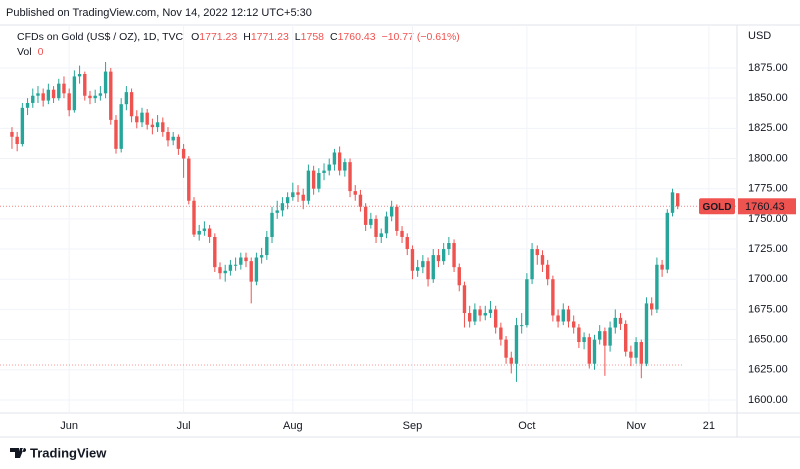 This screenshot has height=469, width=800. Describe the element at coordinates (768, 279) in the screenshot. I see `y-tick-label: 1700.00` at that location.